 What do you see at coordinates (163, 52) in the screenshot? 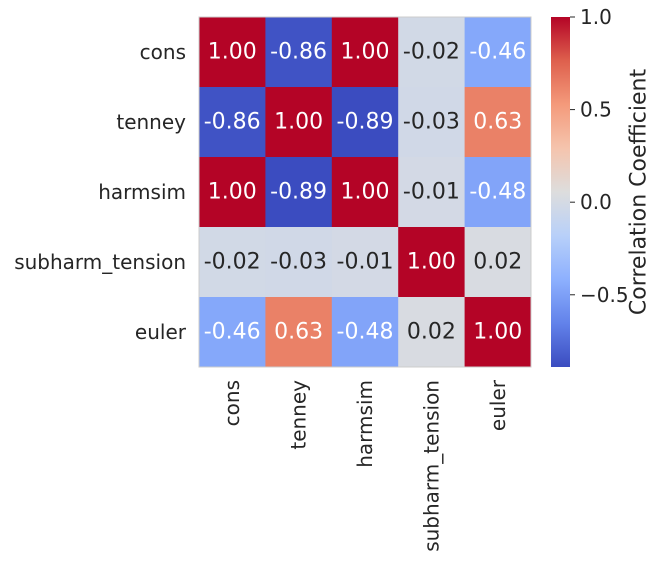
I see `row-label: cons` at bounding box center [163, 52].